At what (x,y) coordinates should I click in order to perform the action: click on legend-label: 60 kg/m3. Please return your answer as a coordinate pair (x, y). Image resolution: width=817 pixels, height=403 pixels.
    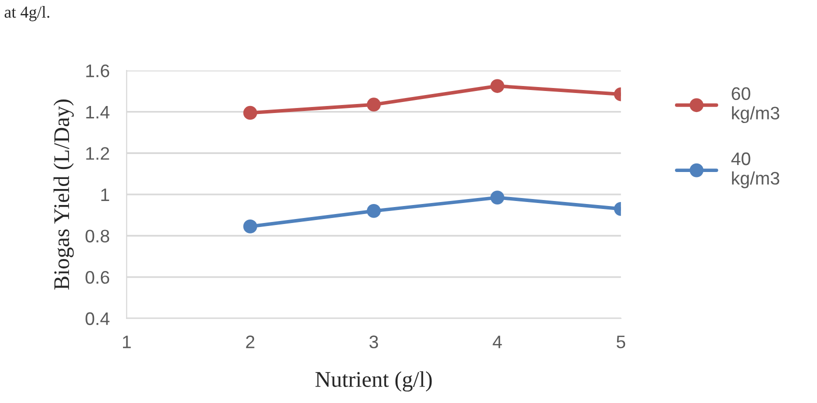
    Looking at the image, I should click on (756, 105).